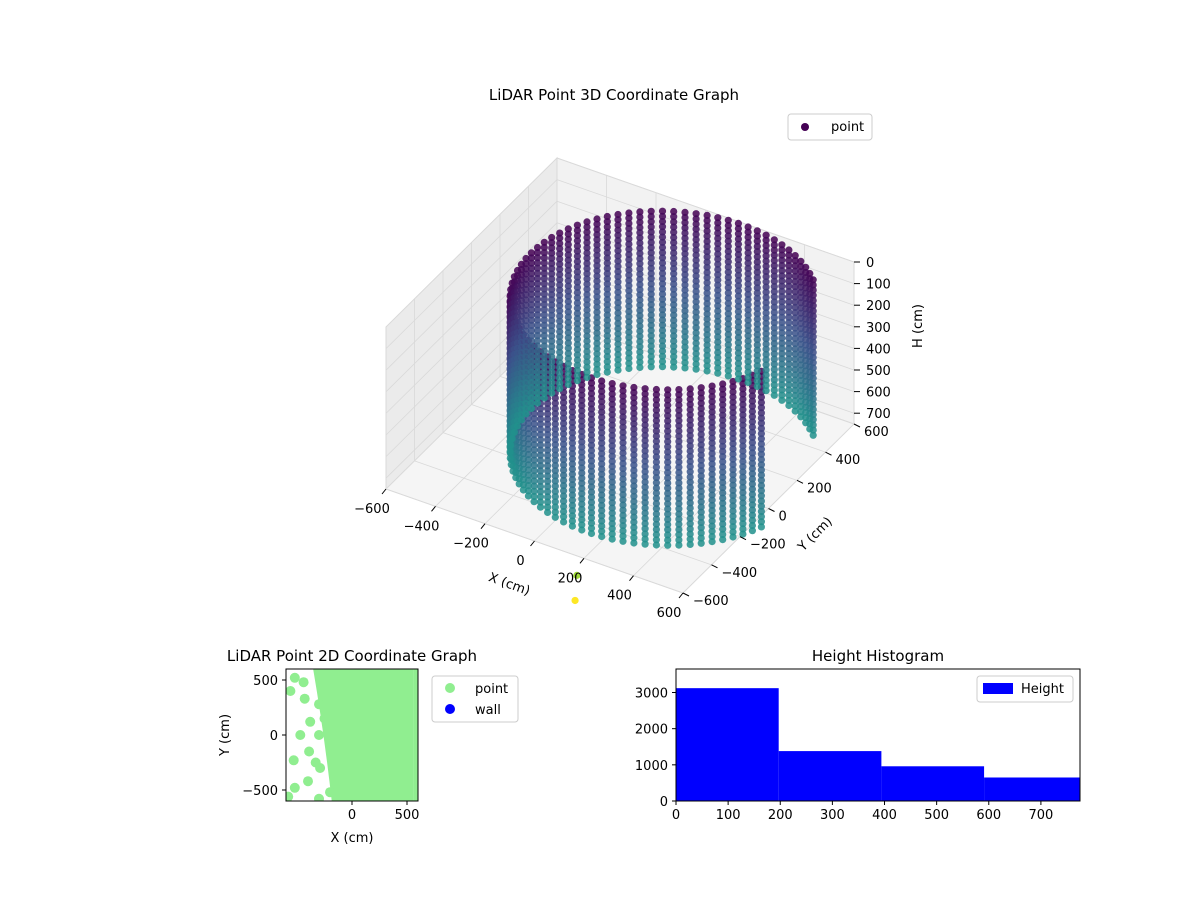  I want to click on plot-3d-gridline-h-left, so click(471, 264).